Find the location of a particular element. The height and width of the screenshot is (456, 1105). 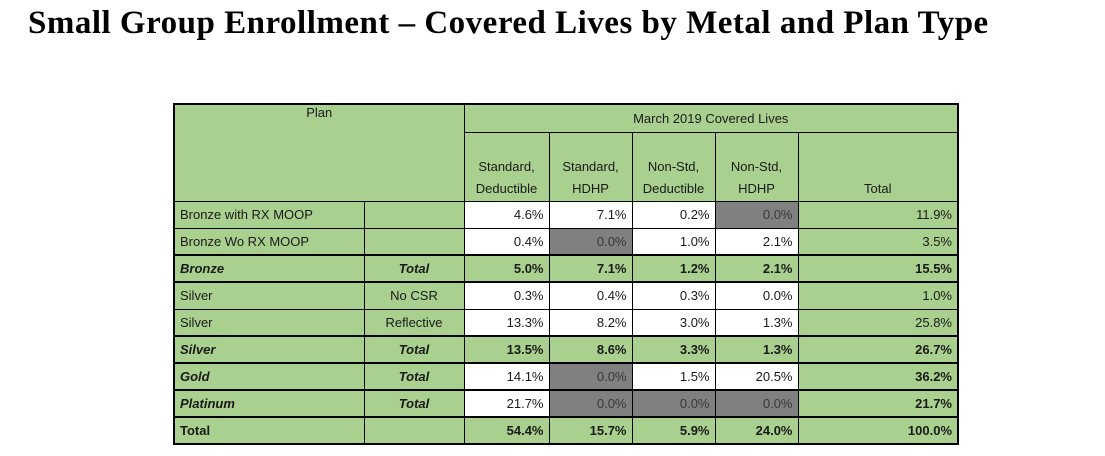

table-row: Total 54.4% 15.7% 5.9% 24.0% 100.0% is located at coordinates (566, 430).